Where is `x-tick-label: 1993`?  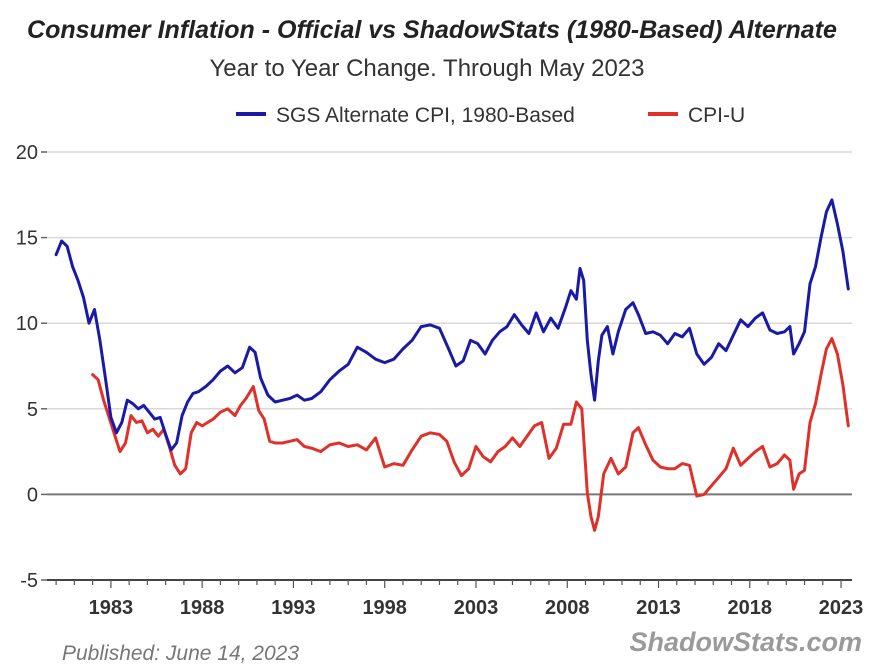 x-tick-label: 1993 is located at coordinates (293, 608).